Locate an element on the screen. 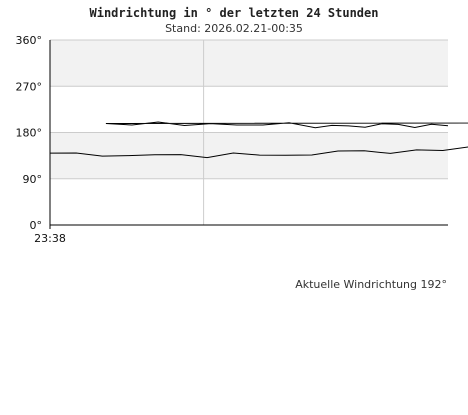 This screenshot has height=415, width=468. x-tick-labels: 23:3804:4209:4714:4719:46 is located at coordinates (50, 235).